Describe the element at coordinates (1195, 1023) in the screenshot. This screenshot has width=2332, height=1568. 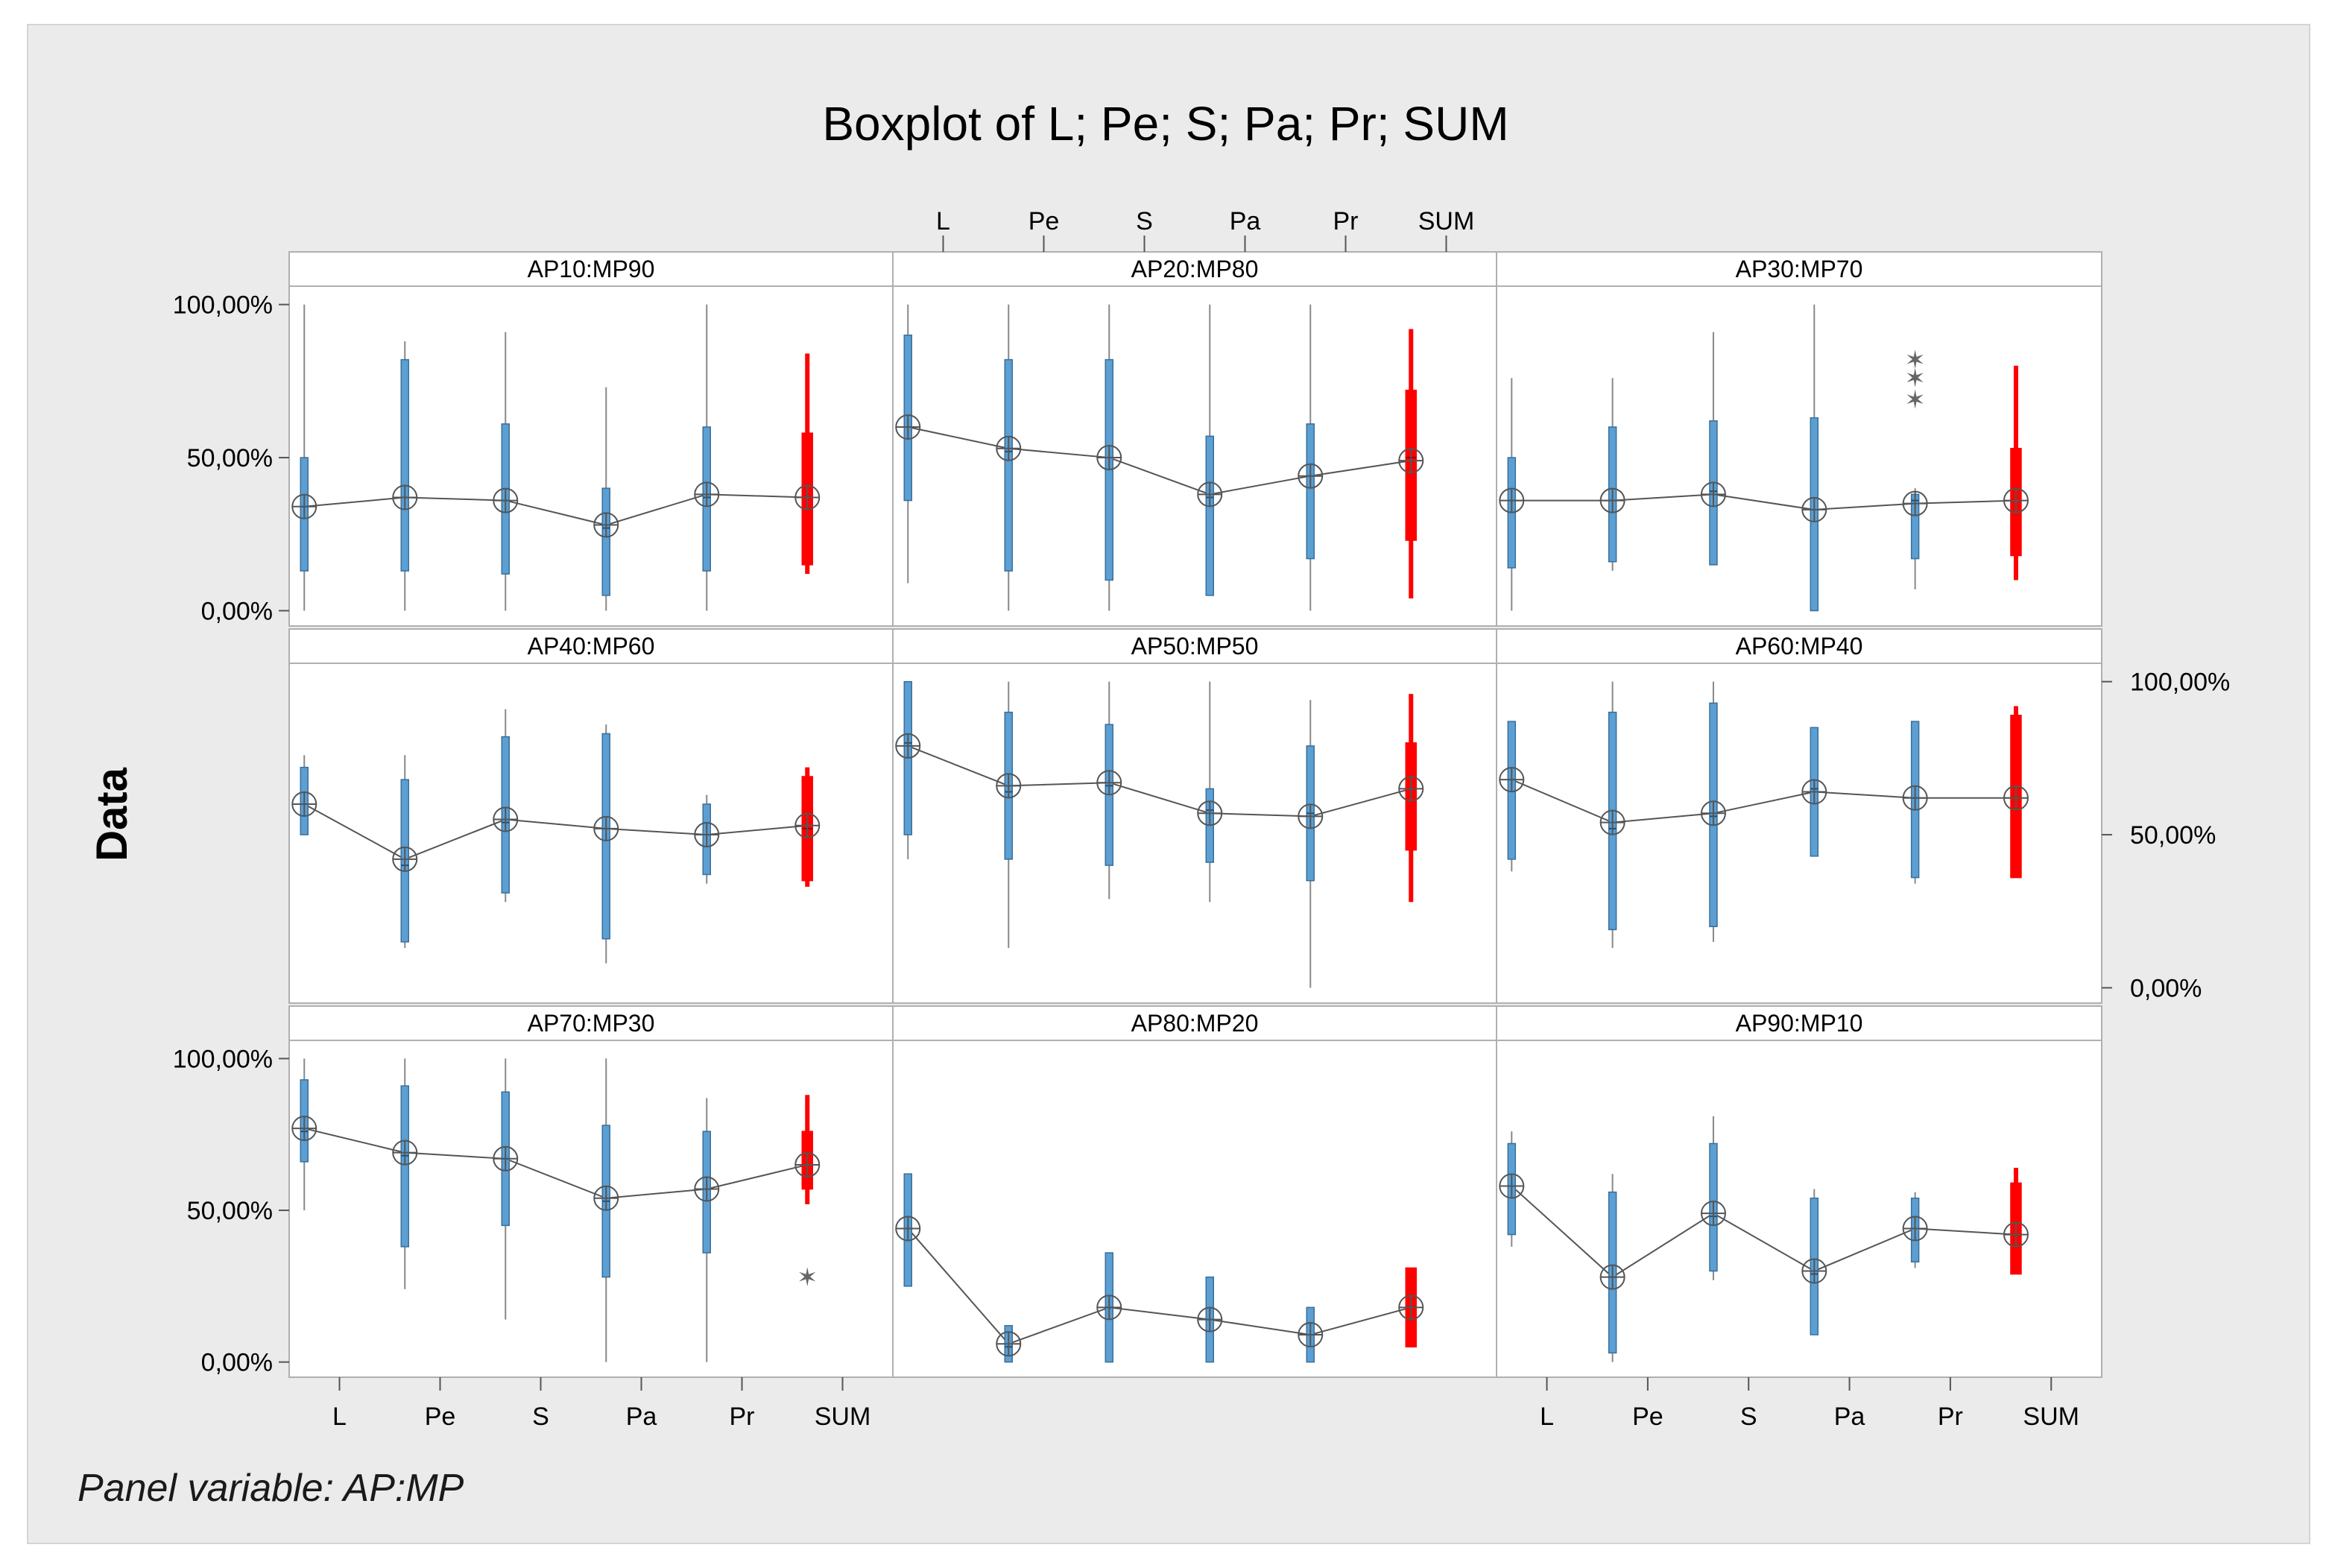
I see `panel-strip-label: AP80:MP20` at that location.